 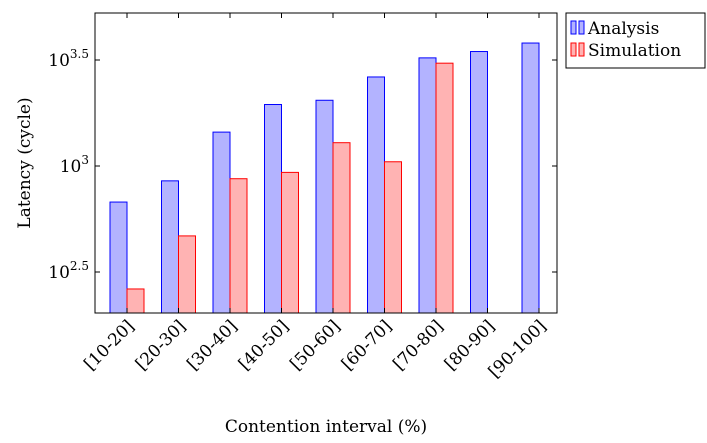 What do you see at coordinates (264, 345) in the screenshot?
I see `x-tick-label-4: [40-50]` at bounding box center [264, 345].